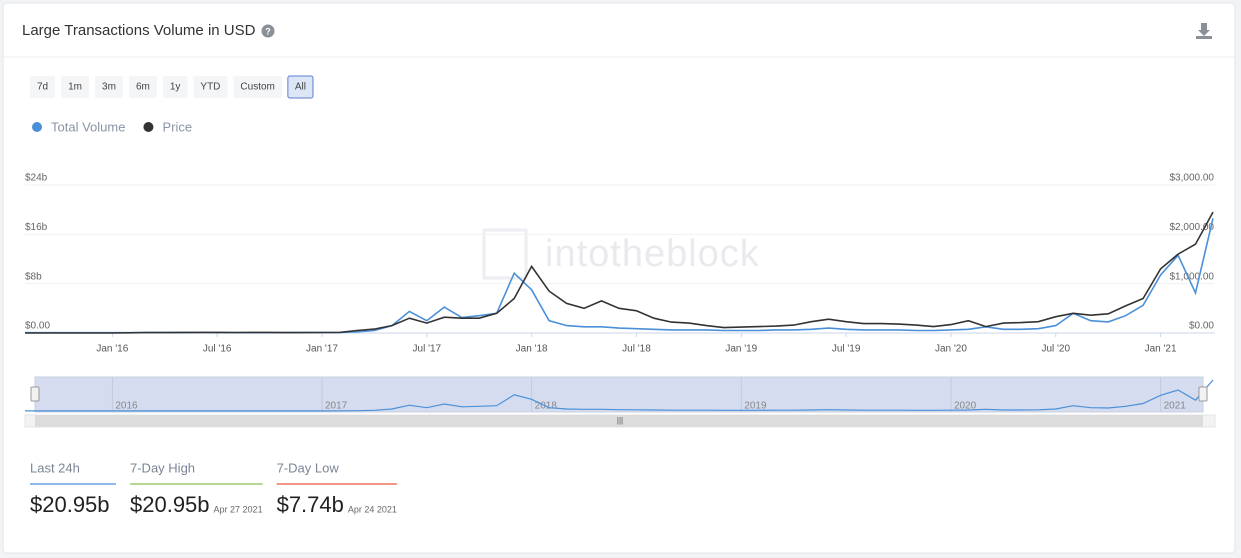 This screenshot has height=558, width=1241. What do you see at coordinates (112, 349) in the screenshot?
I see `x-tick-label: Jan '16` at bounding box center [112, 349].